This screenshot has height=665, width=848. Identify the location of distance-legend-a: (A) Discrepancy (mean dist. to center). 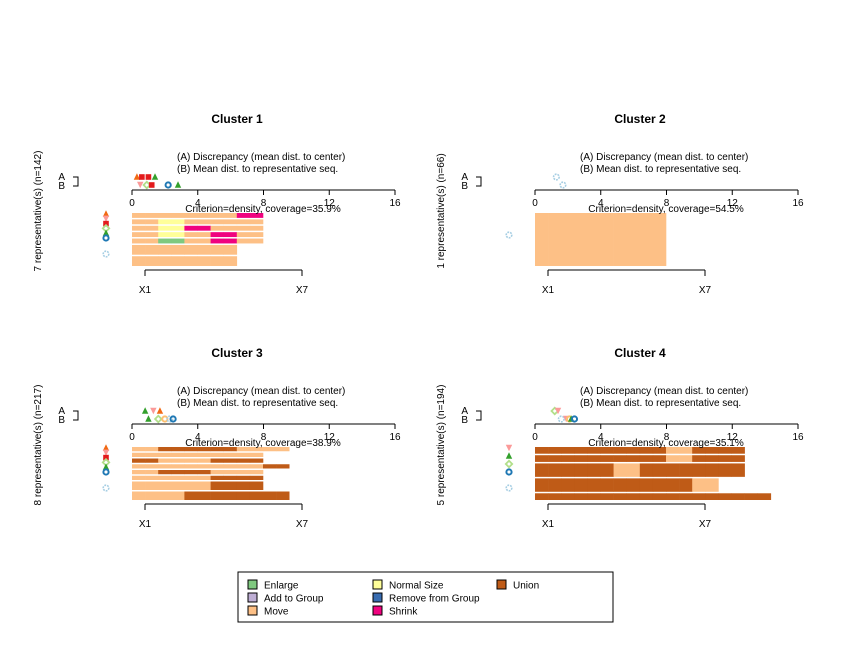
(261, 391).